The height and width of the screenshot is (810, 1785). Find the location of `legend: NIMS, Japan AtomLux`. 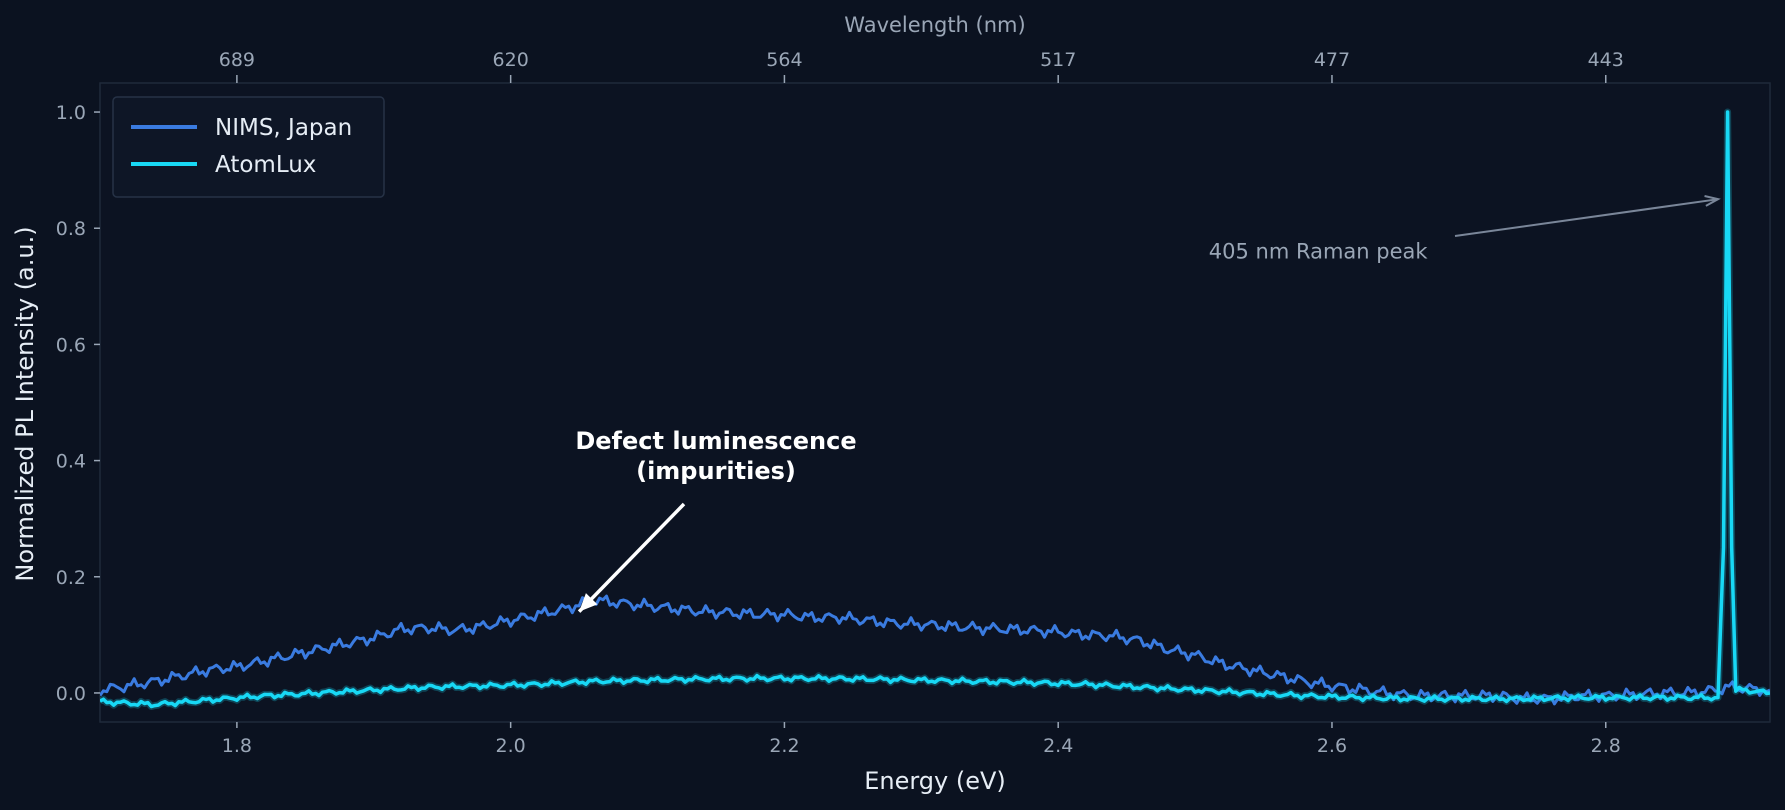

legend: NIMS, Japan AtomLux is located at coordinates (248, 147).